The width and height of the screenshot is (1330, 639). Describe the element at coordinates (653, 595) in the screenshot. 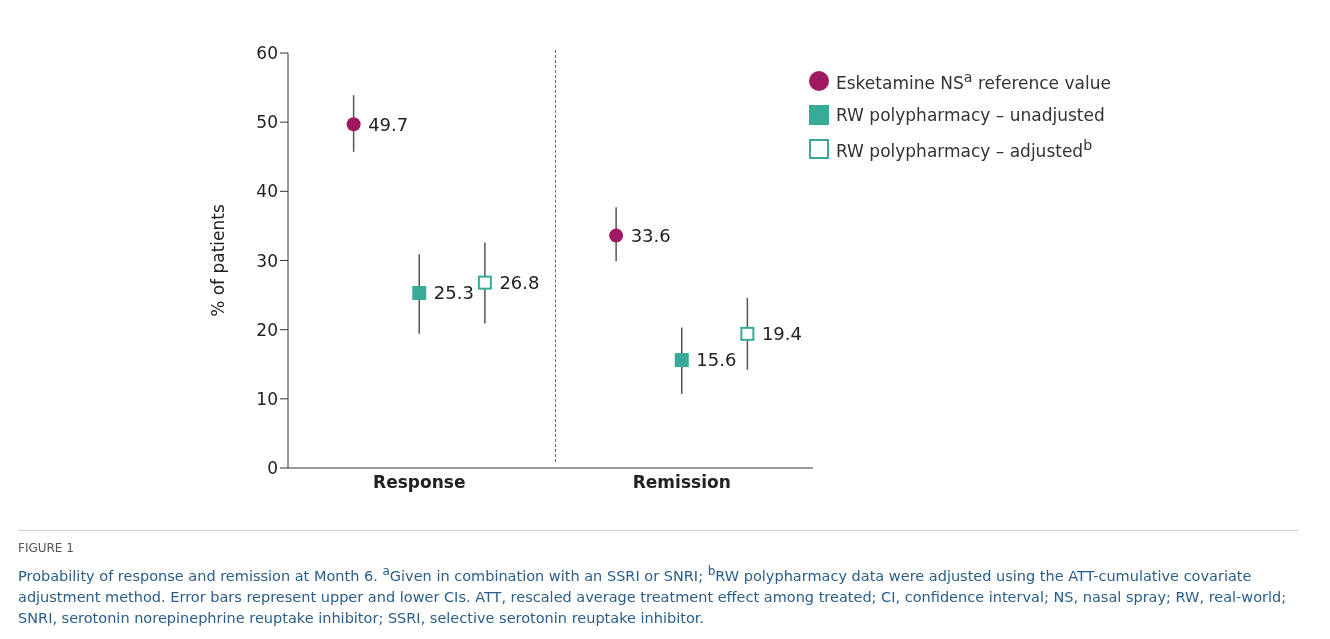

I see `text: Probability of response and remission at Month 6. $^{a}$Given in combination with an SSRI or SNRI; $^{b}$RW polypharmacy data were adjusted using the ATT-cumulative covariate adjustment method. Error bars represent upper and lower CIs. ATT, rescaled average treatment effect among treated; CI, confidence interval; NS, nasal spray; RW, real-world; SNRI, serotonin norepinephrine reuptake inhibitor; SSRI, selective serotonin reuptake inhibitor.` at that location.